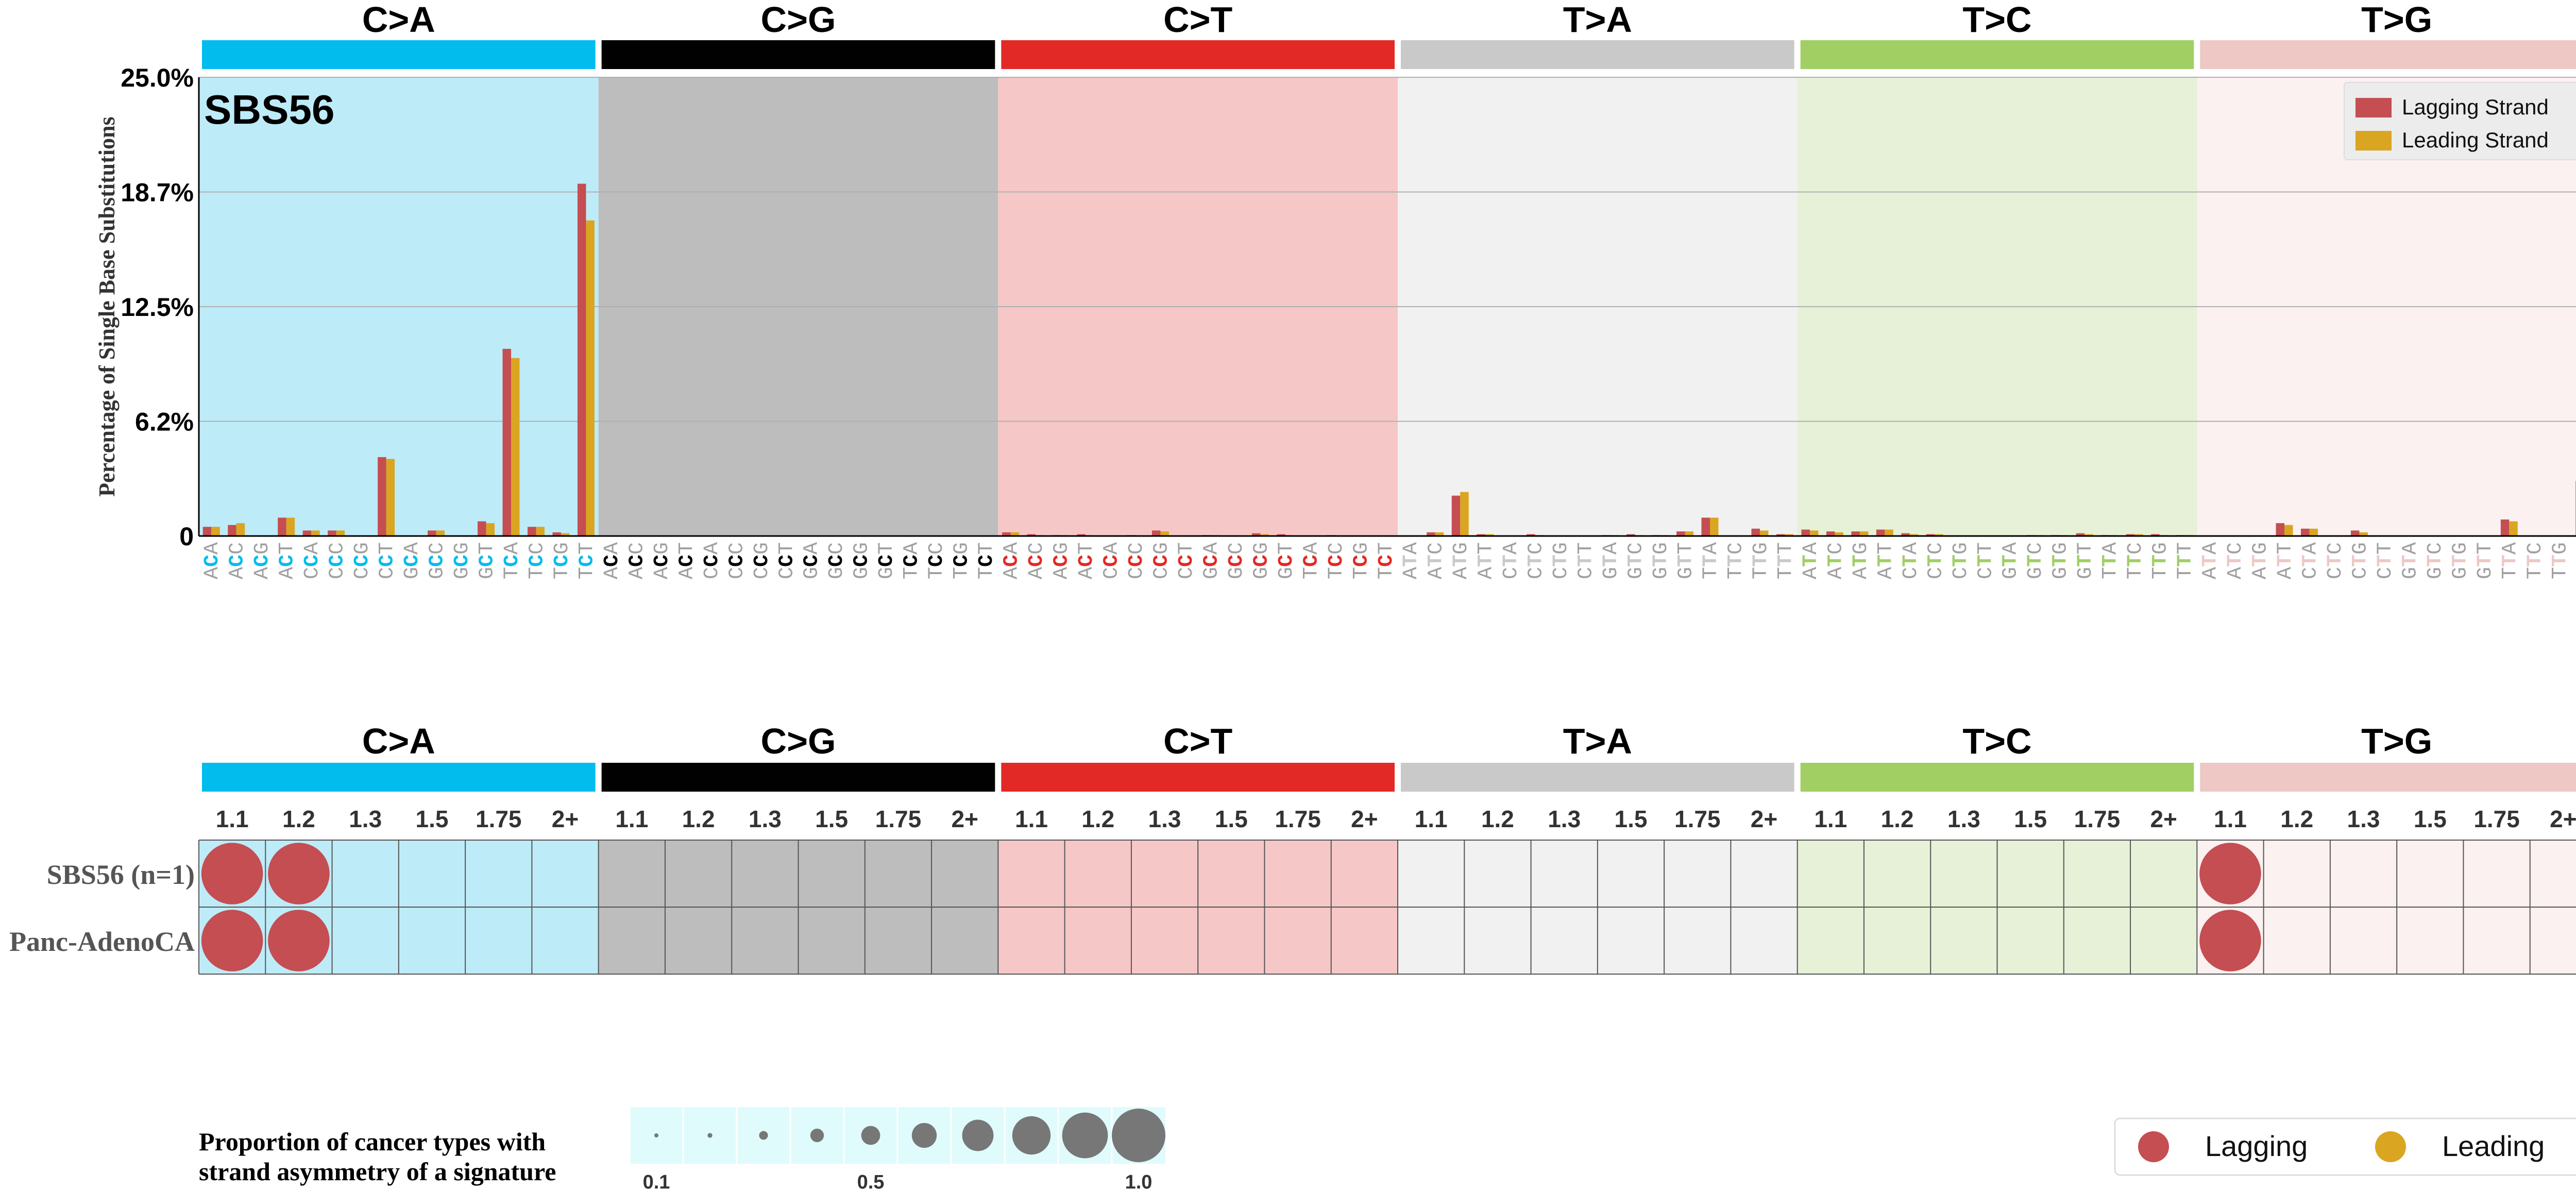  What do you see at coordinates (799, 20) in the screenshot?
I see `type-label-C>G: C>G` at bounding box center [799, 20].